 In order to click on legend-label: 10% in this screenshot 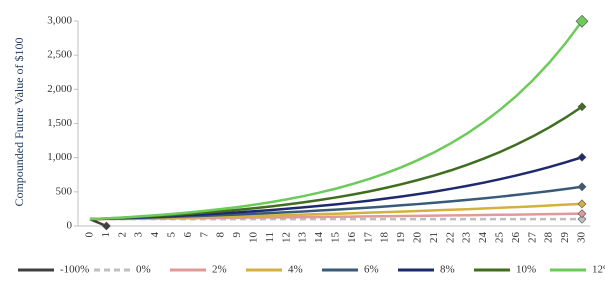, I will do `click(526, 270)`.